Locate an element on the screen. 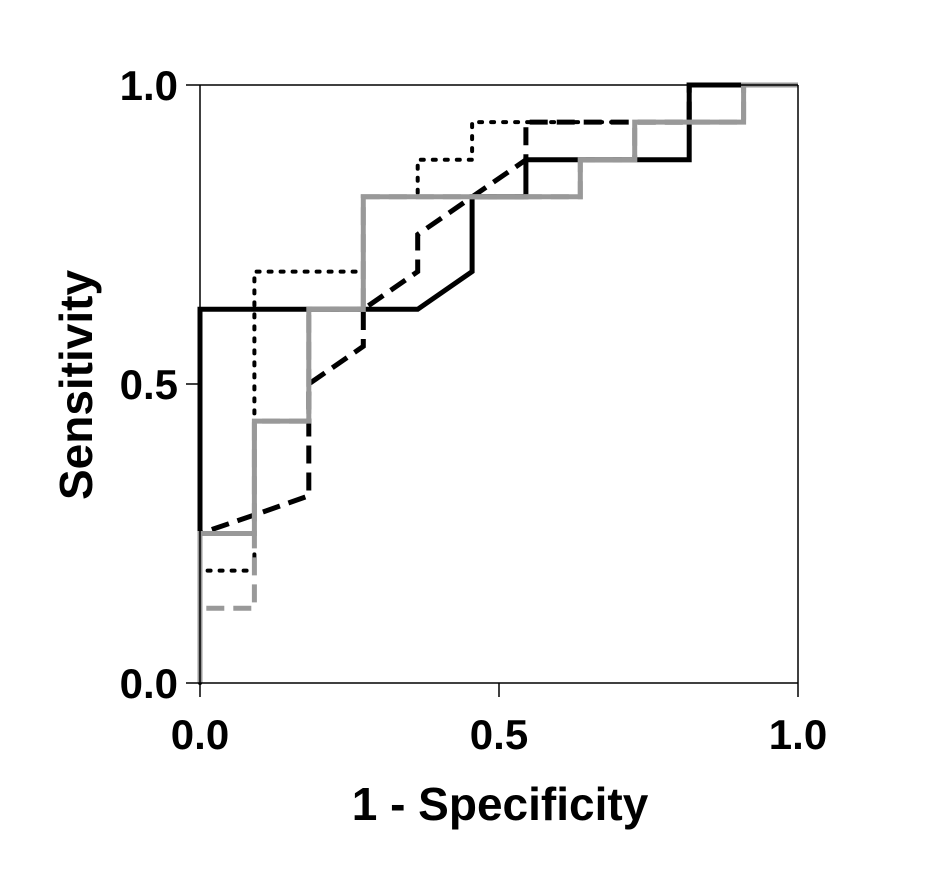  y-axis-label: Sensitivity is located at coordinates (76, 385).